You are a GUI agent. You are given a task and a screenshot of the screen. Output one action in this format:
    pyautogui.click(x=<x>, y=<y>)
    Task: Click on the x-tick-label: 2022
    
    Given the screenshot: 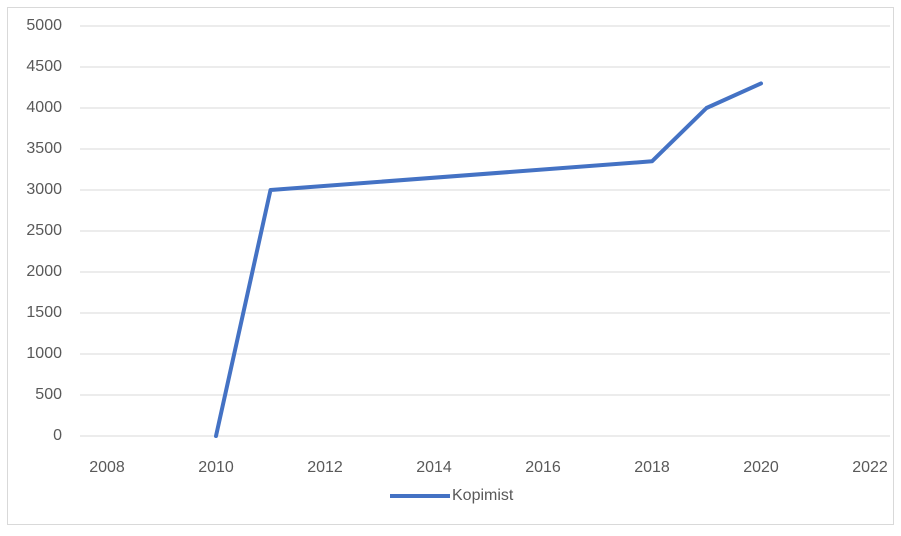 What is the action you would take?
    pyautogui.click(x=870, y=467)
    